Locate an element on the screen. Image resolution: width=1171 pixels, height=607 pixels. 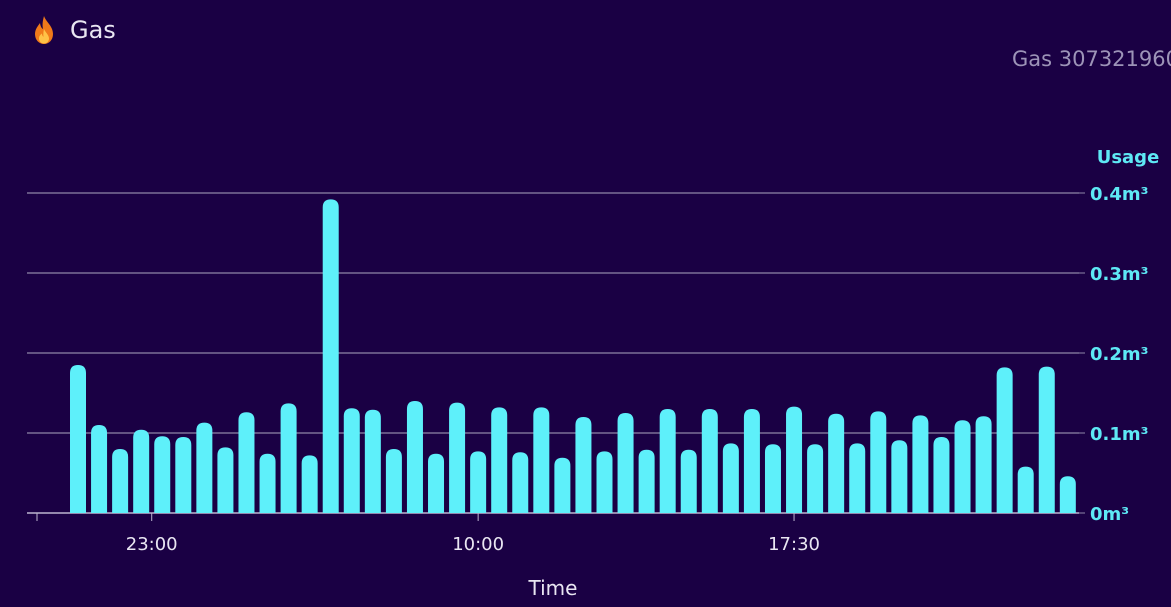
x-tick-label: 17:30 is located at coordinates (794, 544).